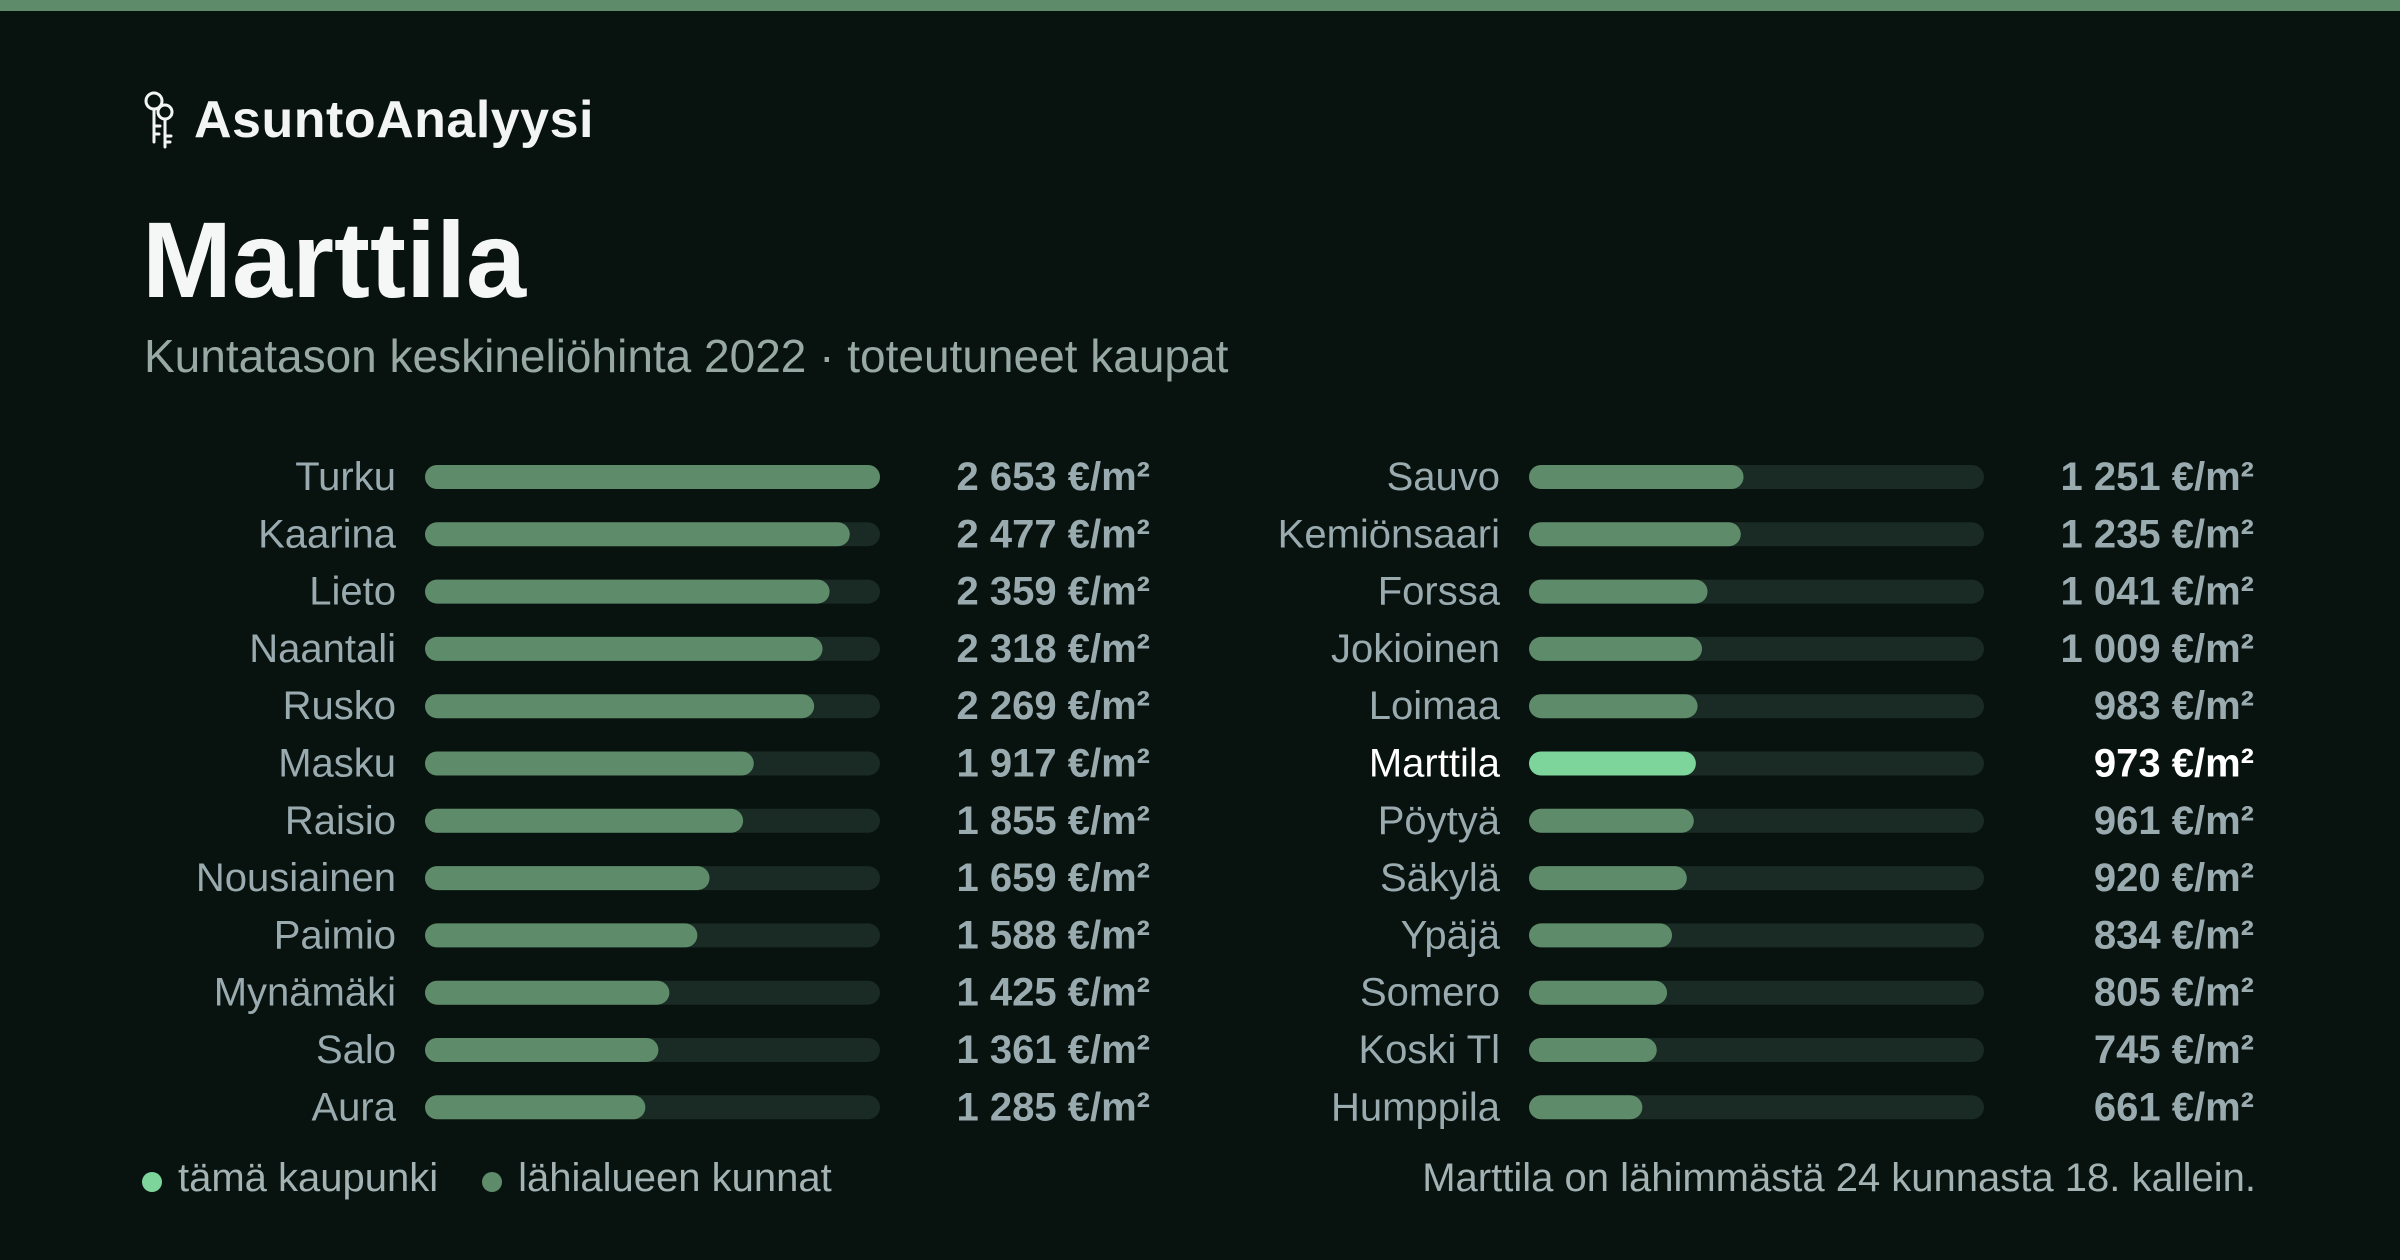 This screenshot has height=1260, width=2400. Describe the element at coordinates (322, 649) in the screenshot. I see `category-label-naantali: Naantali` at that location.